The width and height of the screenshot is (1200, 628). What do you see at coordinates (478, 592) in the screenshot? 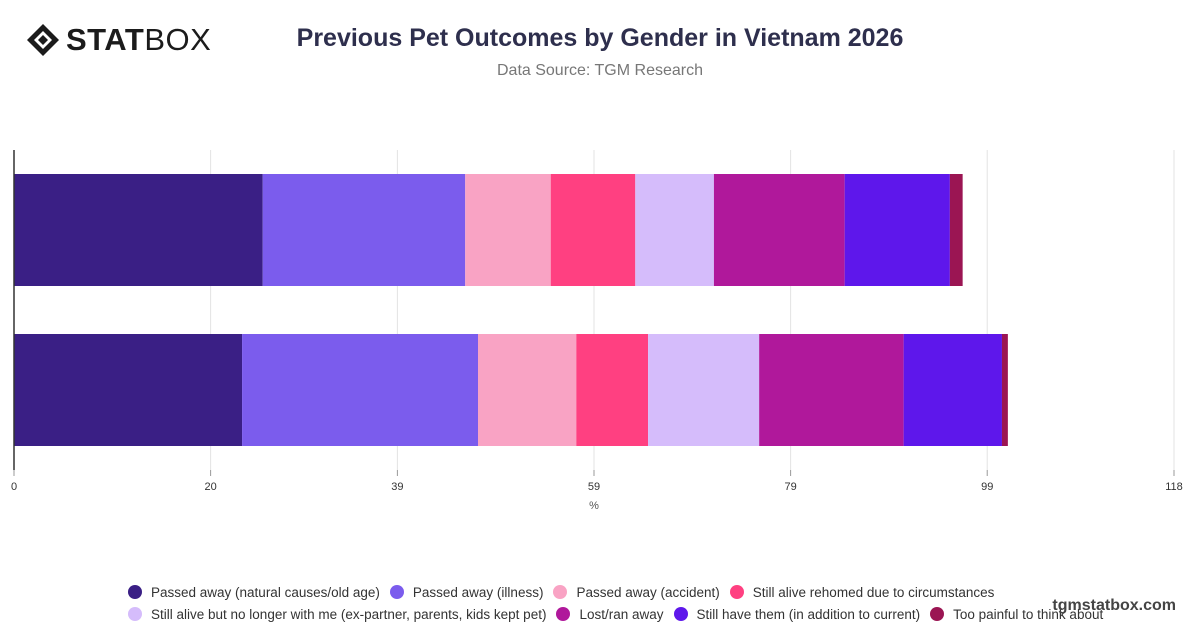
I see `legend-label: Passed away (illness)` at bounding box center [478, 592].